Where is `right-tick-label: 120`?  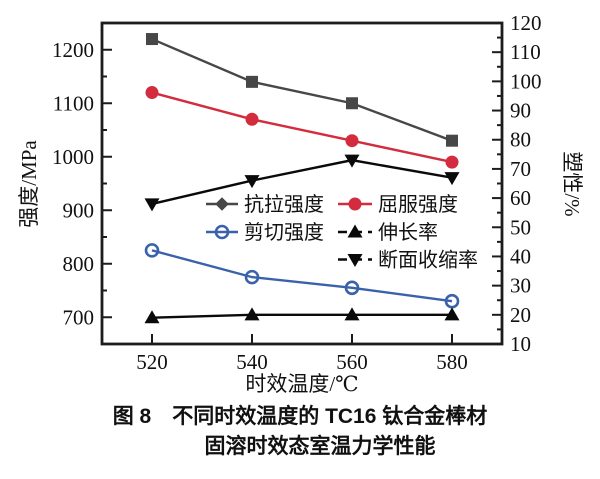 right-tick-label: 120 is located at coordinates (526, 23).